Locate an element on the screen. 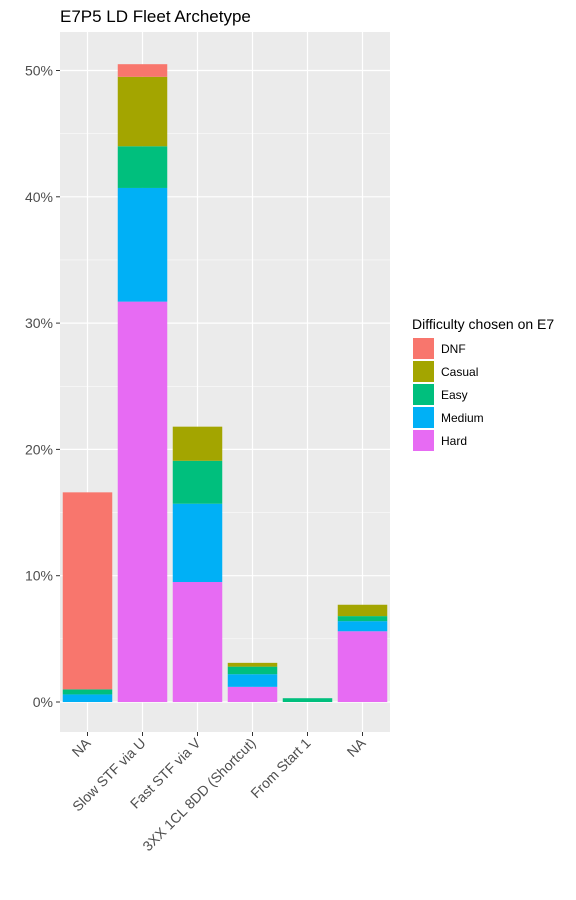 The height and width of the screenshot is (900, 576). y-tick-label: 50% is located at coordinates (39, 71).